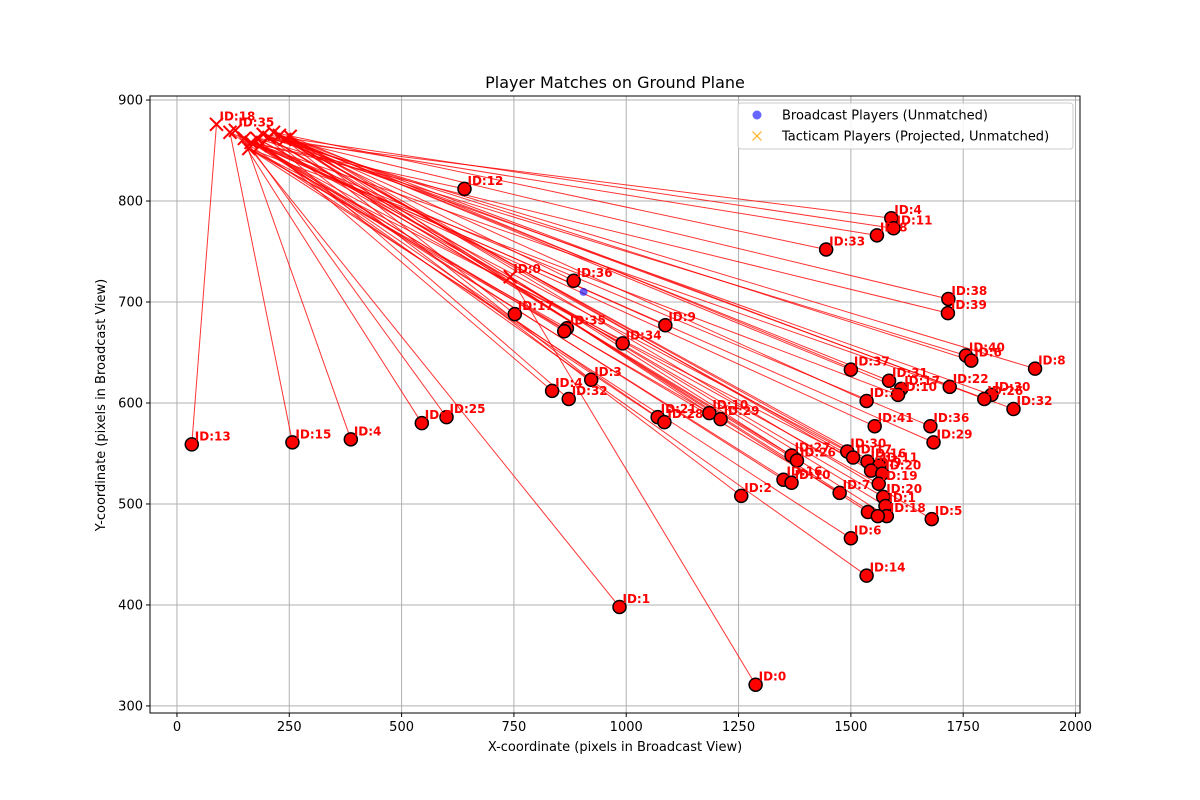  I want to click on broadcast-id-label: ID:40, so click(987, 348).